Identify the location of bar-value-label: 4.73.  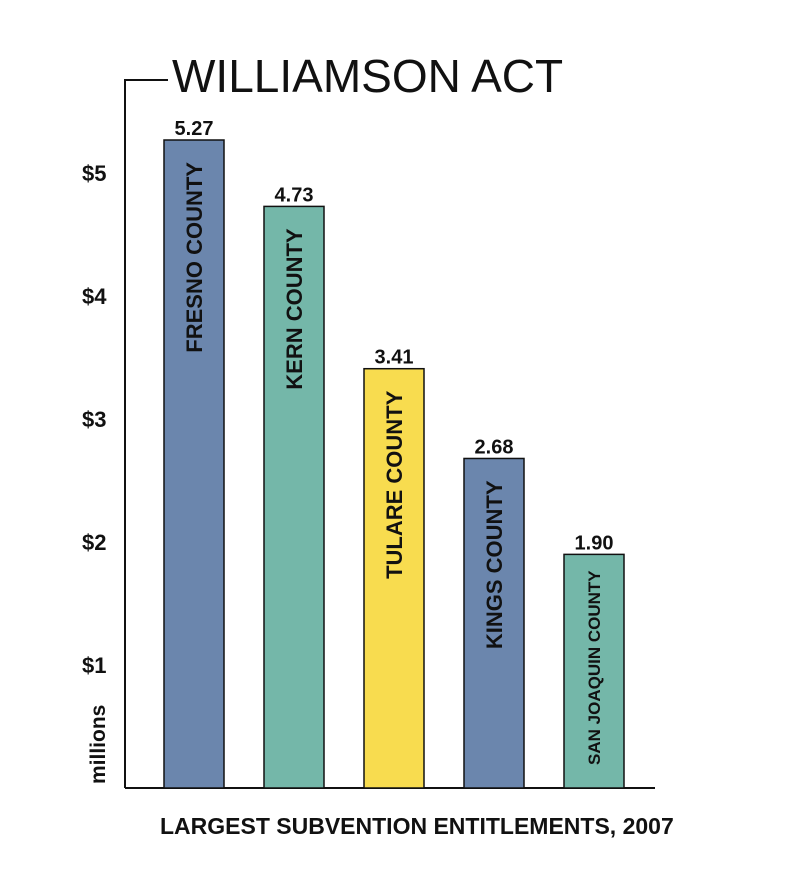
(294, 195).